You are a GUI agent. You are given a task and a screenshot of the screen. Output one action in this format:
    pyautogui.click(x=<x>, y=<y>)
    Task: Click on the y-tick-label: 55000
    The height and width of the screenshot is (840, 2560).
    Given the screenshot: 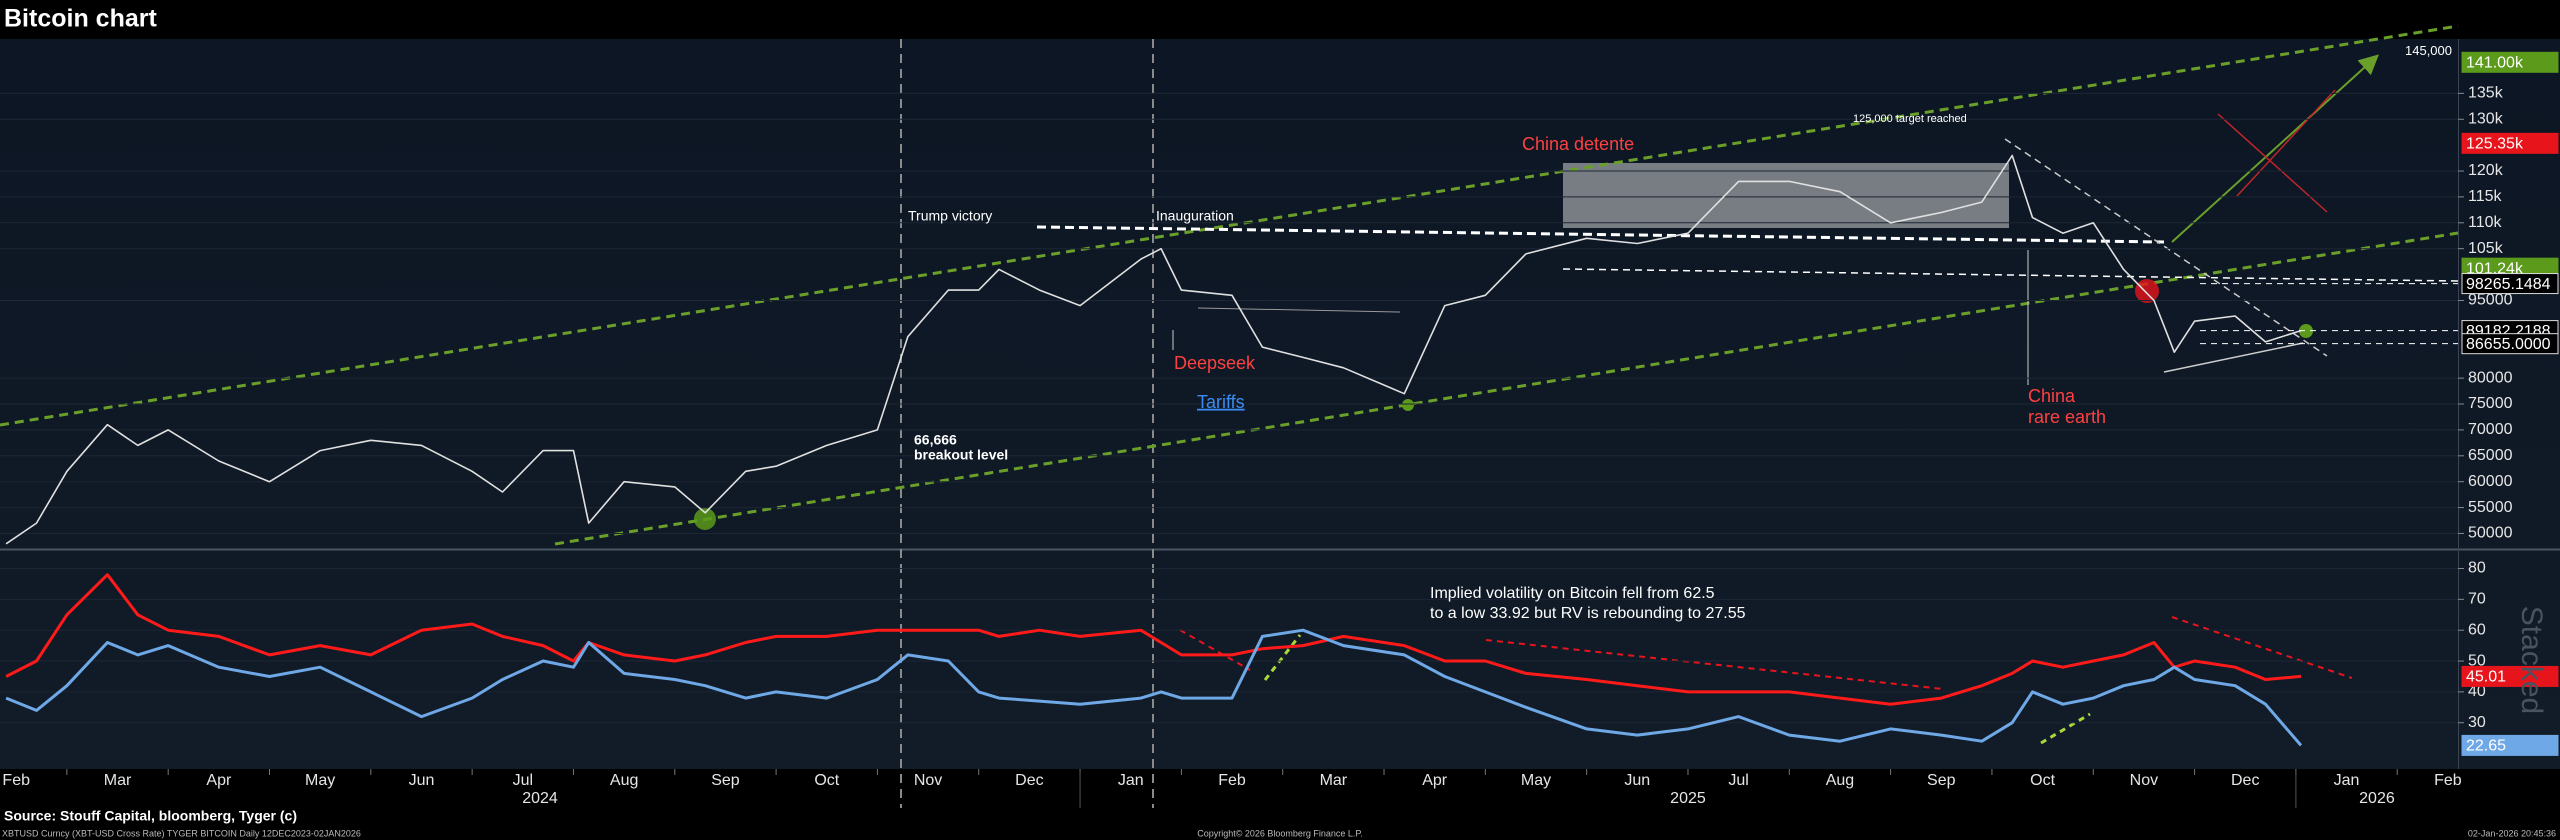 What is the action you would take?
    pyautogui.click(x=2490, y=507)
    